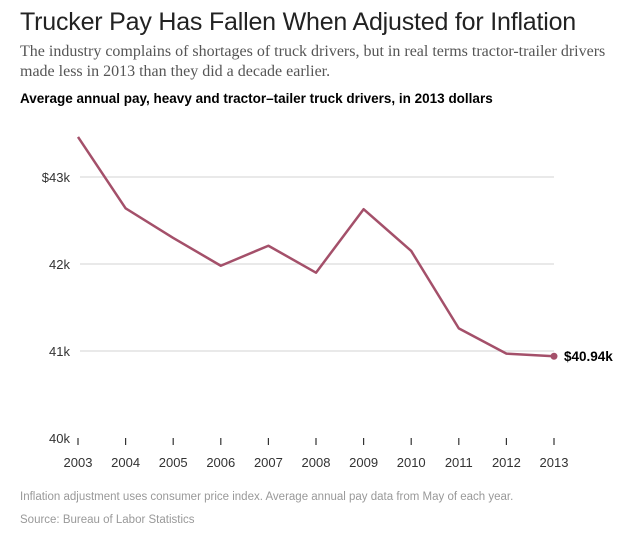 This screenshot has height=541, width=638. I want to click on x-tick-label: 2010, so click(411, 462).